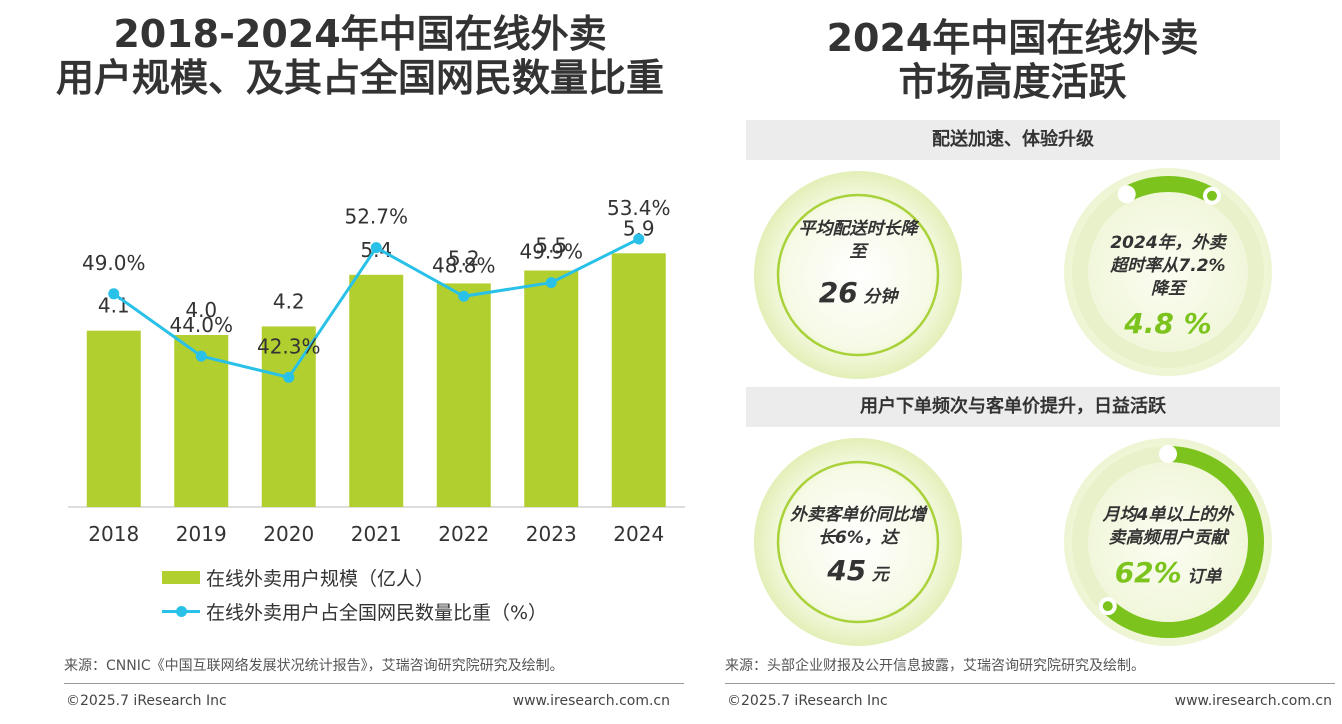 The image size is (1342, 724). Describe the element at coordinates (289, 346) in the screenshot. I see `line-label-2020: 42.3%` at that location.